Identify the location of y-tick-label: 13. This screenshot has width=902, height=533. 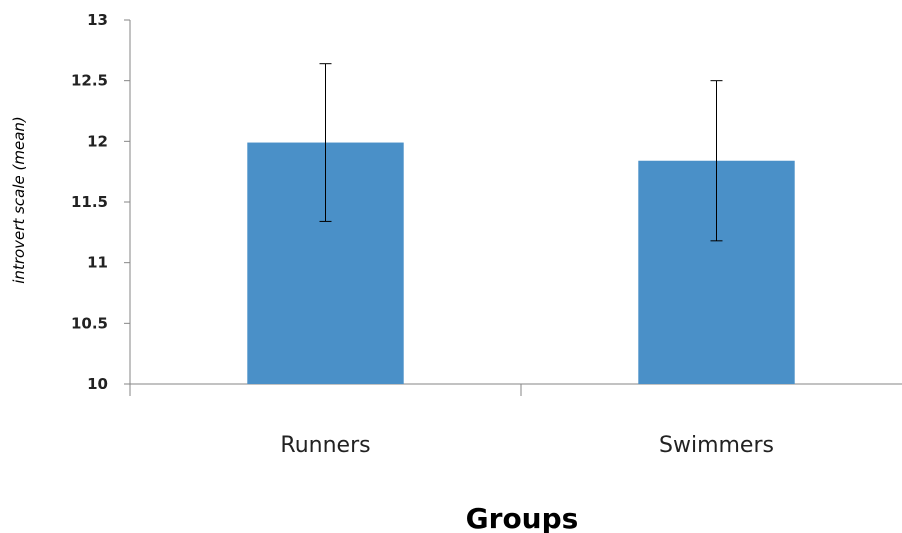
(97, 20).